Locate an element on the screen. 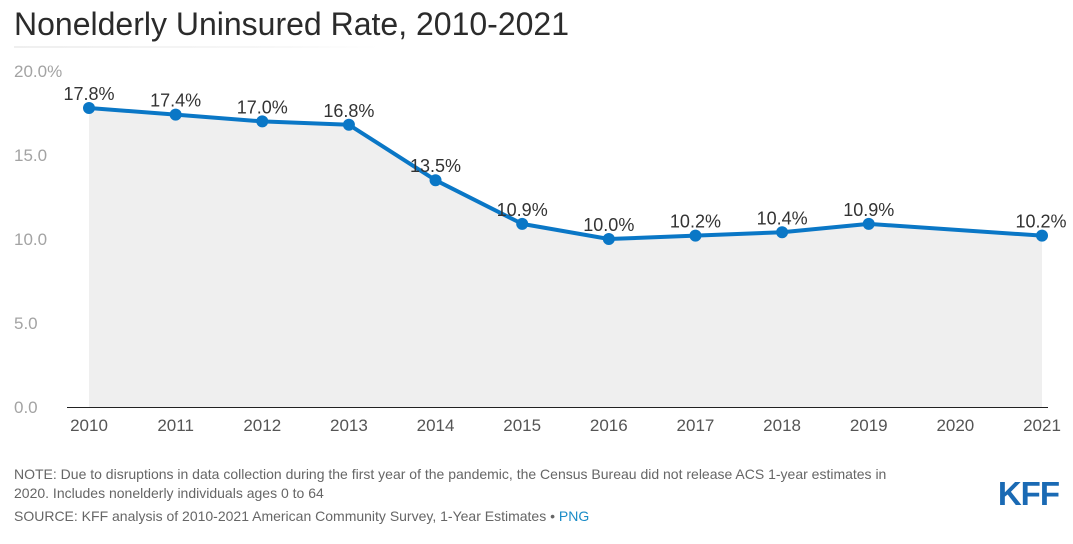 The width and height of the screenshot is (1073, 544). chart-title: Nonelderly Uninsured Rate, 2010-2021 is located at coordinates (292, 24).